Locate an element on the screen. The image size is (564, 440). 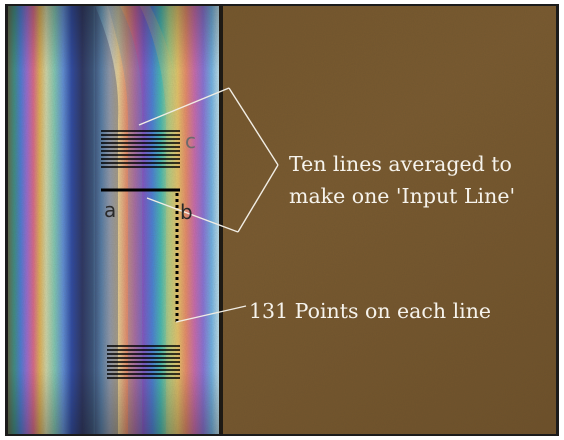
points-label: 131 Points on each line is located at coordinates (370, 311).